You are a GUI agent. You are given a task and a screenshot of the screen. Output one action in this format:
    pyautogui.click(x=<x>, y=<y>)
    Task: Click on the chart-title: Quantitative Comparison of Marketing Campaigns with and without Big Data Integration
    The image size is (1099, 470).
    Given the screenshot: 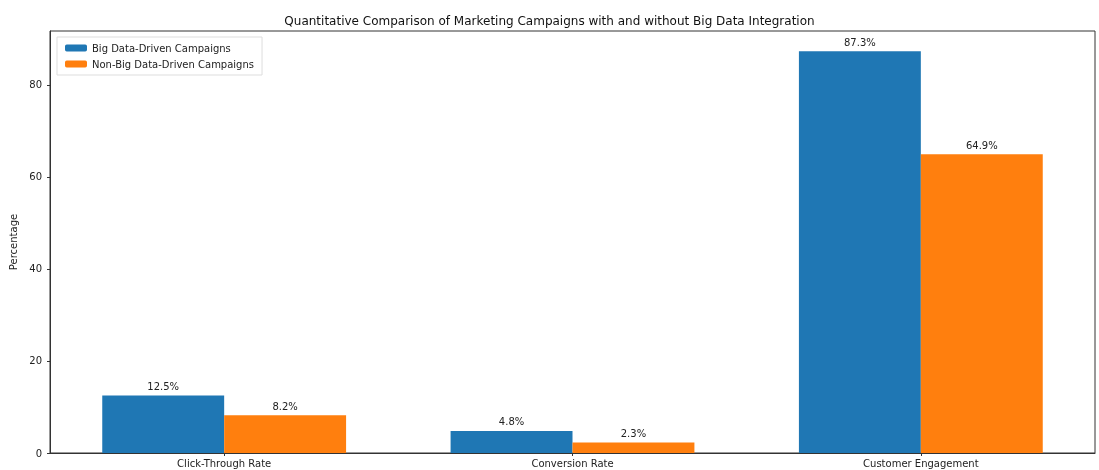 What is the action you would take?
    pyautogui.click(x=549, y=21)
    